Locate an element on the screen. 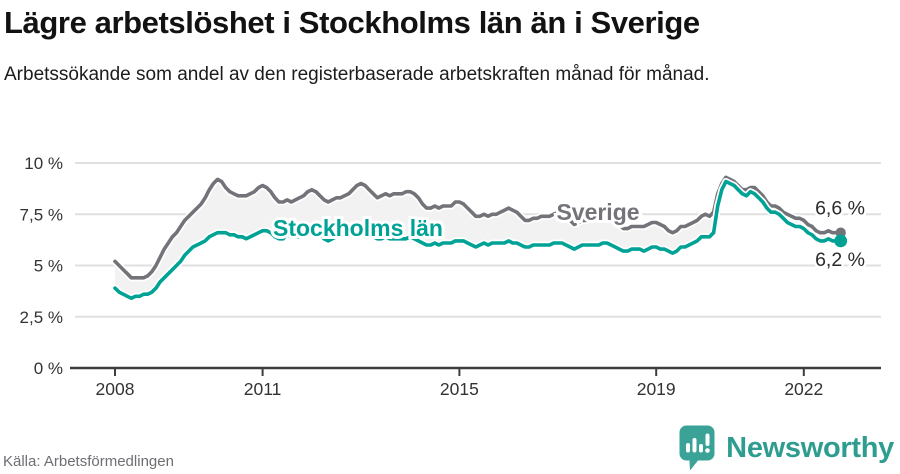  newsworthy-logo-icon is located at coordinates (697, 448).